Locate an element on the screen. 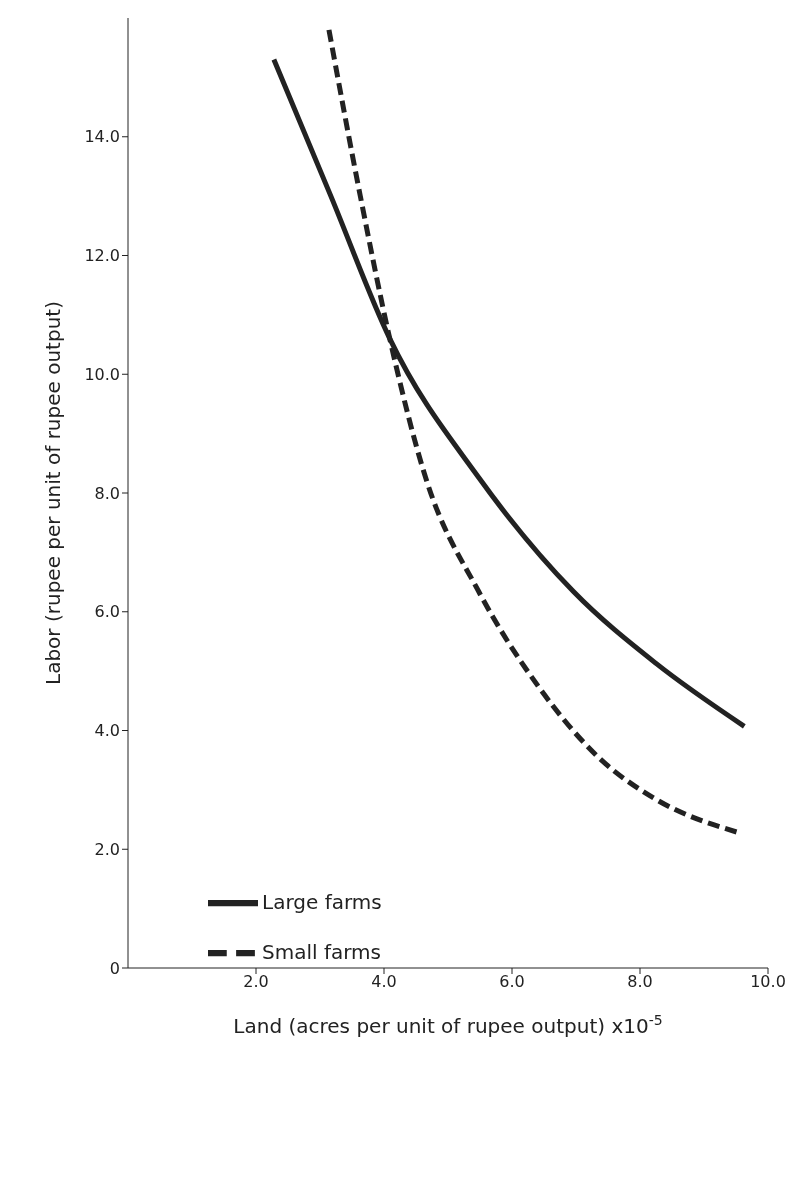 The height and width of the screenshot is (1200, 806). x-tick-label: 6.0 is located at coordinates (512, 982).